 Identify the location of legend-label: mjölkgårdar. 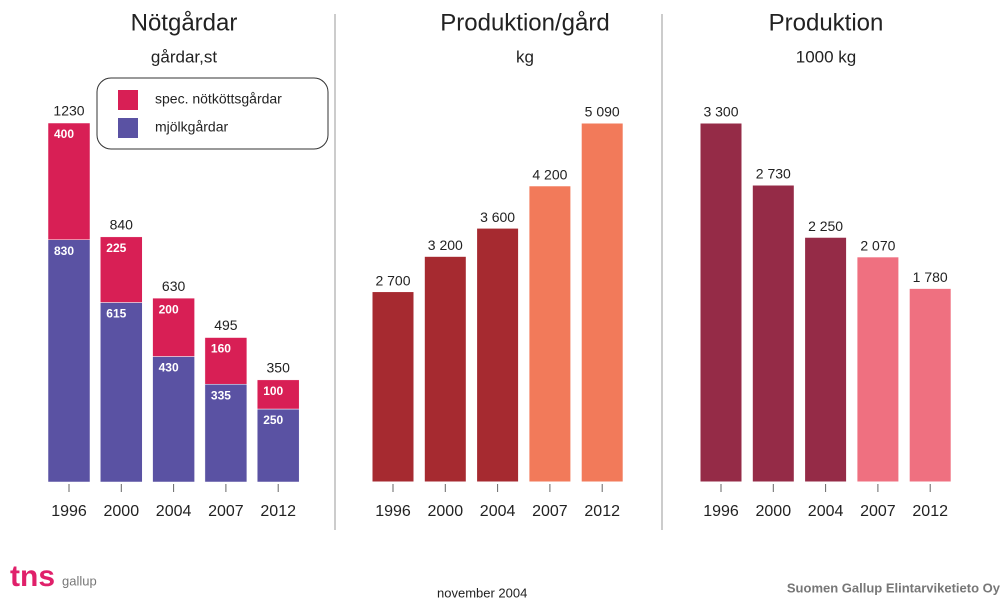
(191, 127).